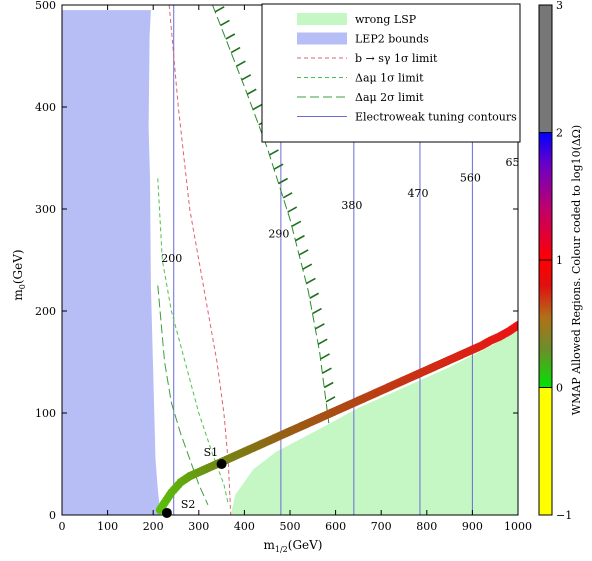 The image size is (592, 561). Describe the element at coordinates (392, 39) in the screenshot. I see `legend-label: LEP2 bounds` at that location.